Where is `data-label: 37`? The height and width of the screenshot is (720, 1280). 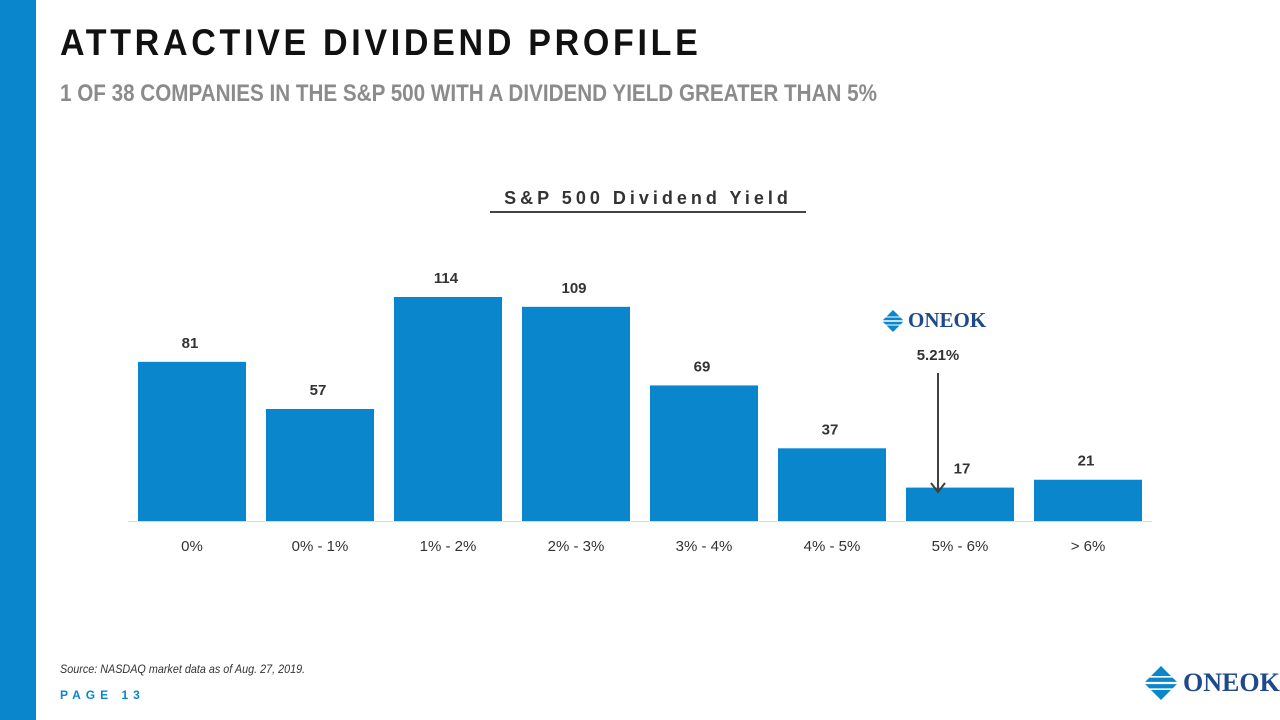 data-label: 37 is located at coordinates (830, 429).